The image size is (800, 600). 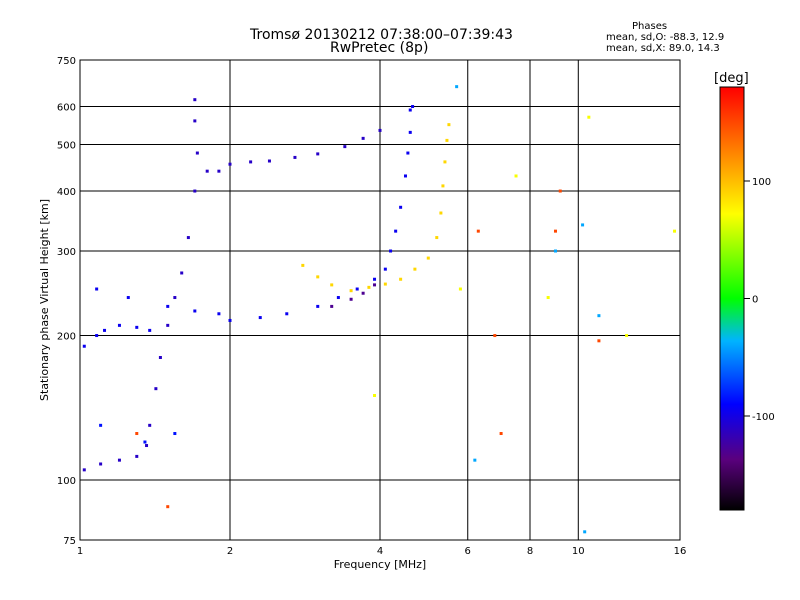 What do you see at coordinates (380, 564) in the screenshot?
I see `x-axis-label: Frequency [MHz]` at bounding box center [380, 564].